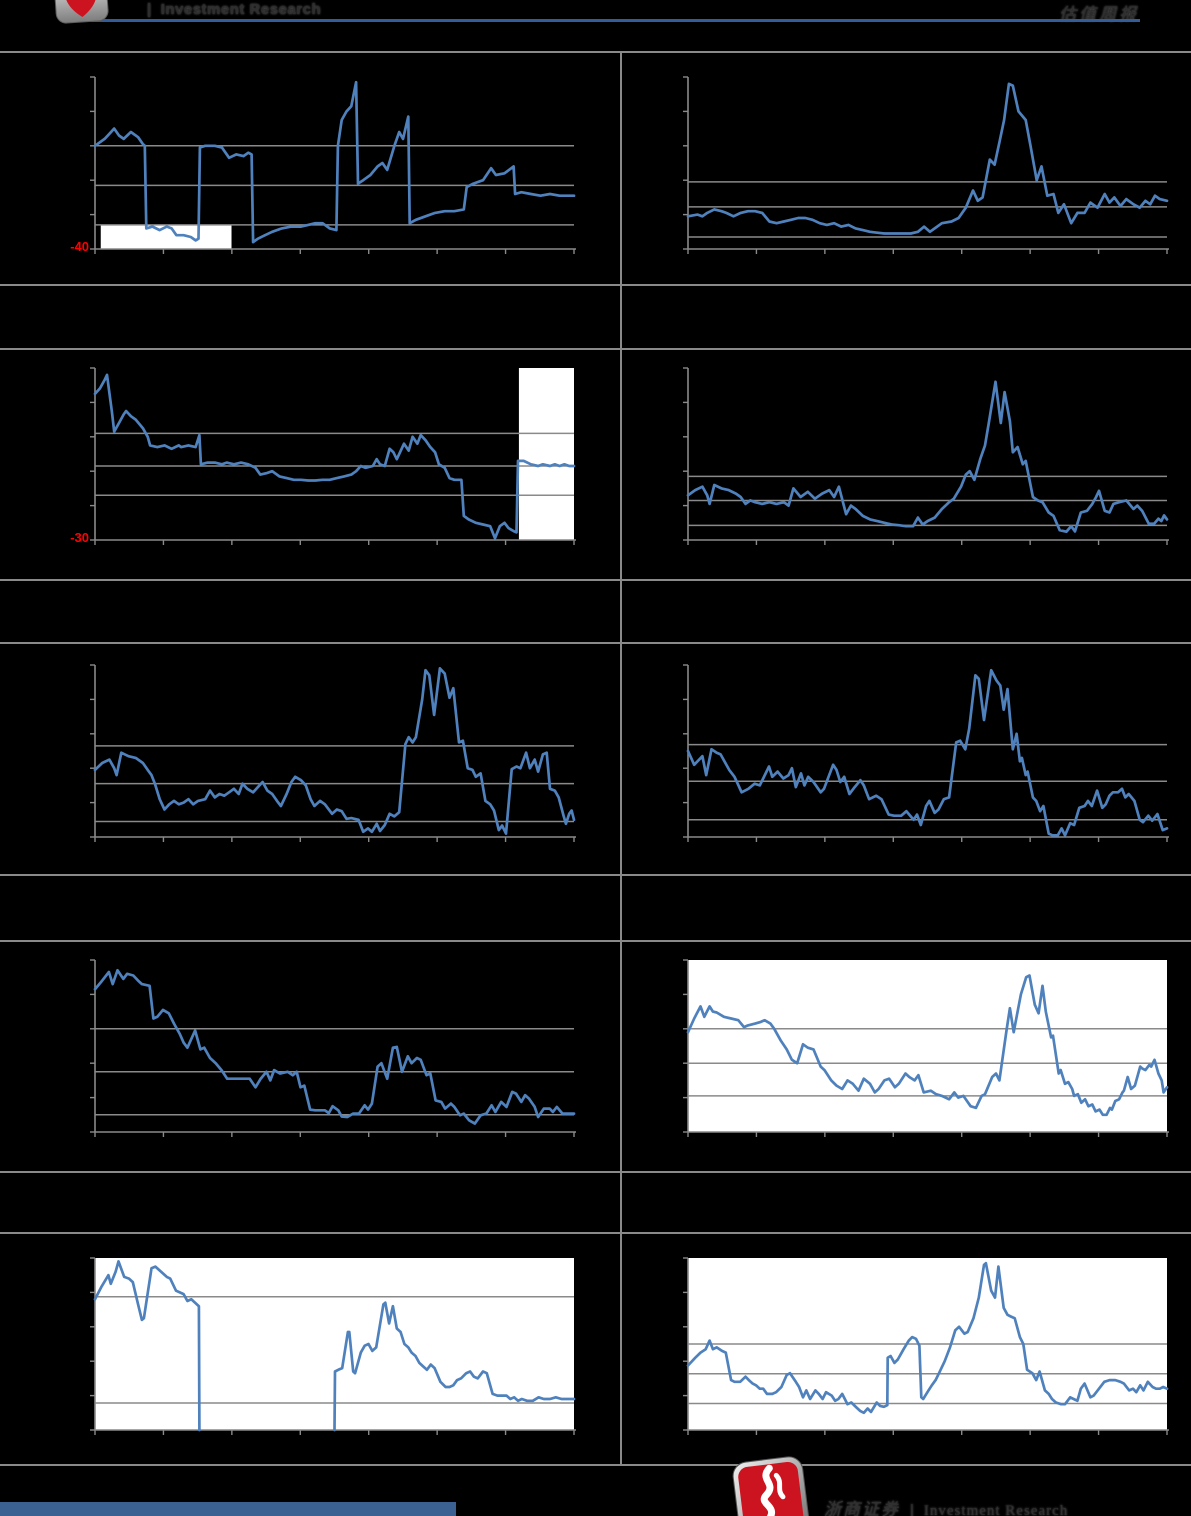  I want to click on y-axis-label-negative: -40, so click(79, 246).